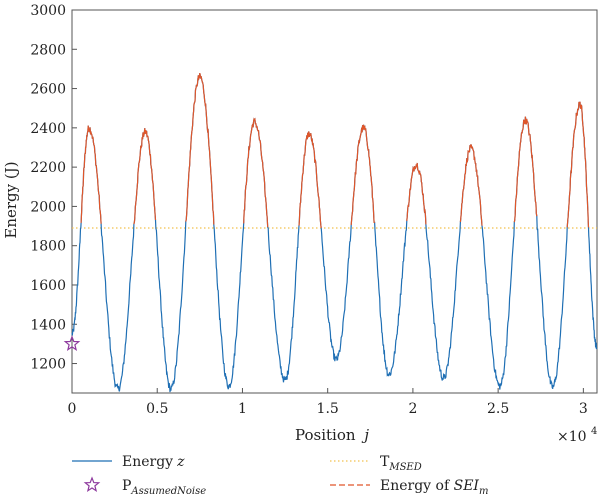  Describe the element at coordinates (280, 475) in the screenshot. I see `legend: Energy z PAssumedNoise TMSED Energy of SEIm` at that location.